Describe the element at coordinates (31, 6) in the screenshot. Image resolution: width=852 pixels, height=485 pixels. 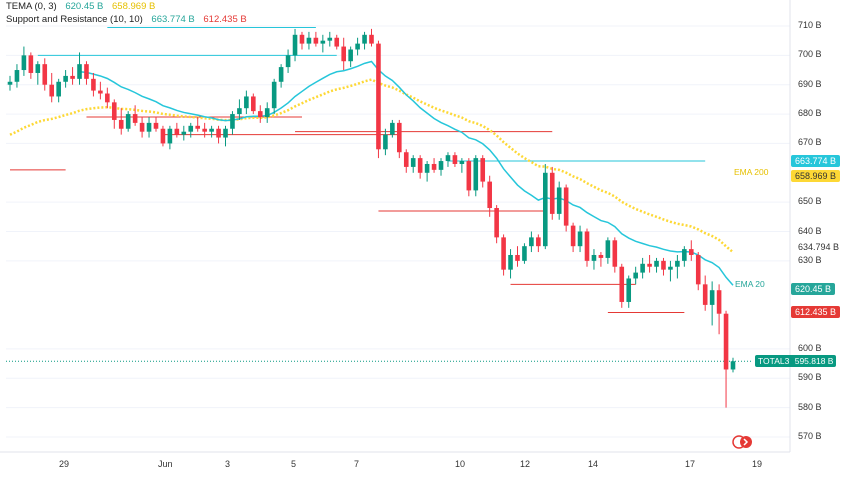
I see `tema-label: TEMA (0, 3)` at that location.